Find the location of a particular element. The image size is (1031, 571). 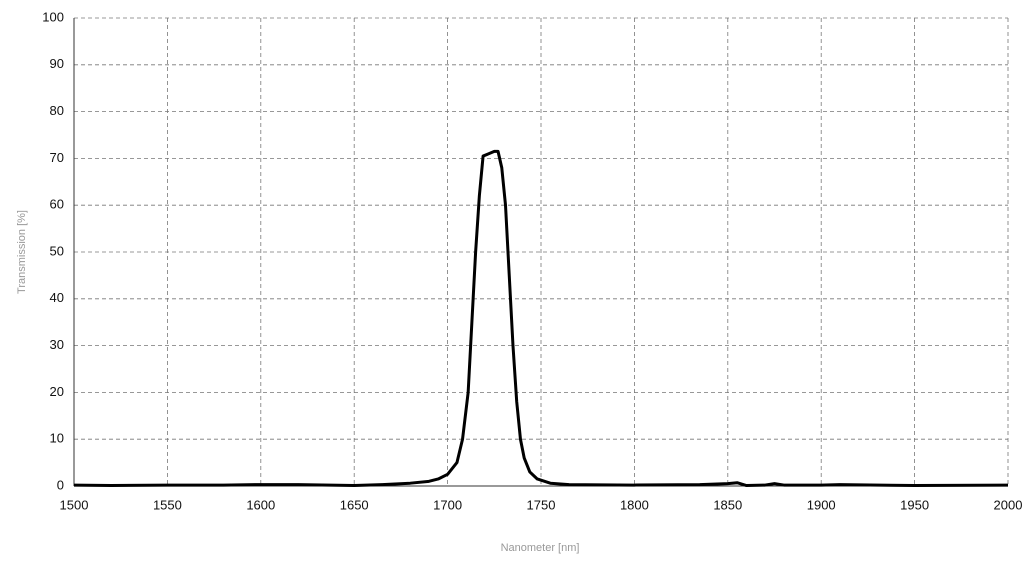

y-tick-label: 0 is located at coordinates (60, 484).